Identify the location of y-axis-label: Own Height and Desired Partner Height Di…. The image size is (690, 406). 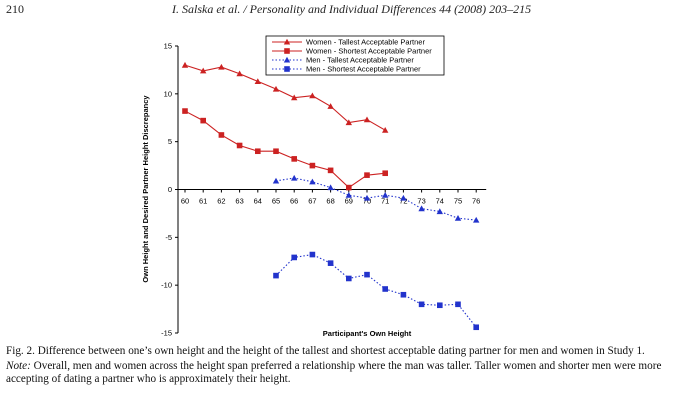
(145, 189).